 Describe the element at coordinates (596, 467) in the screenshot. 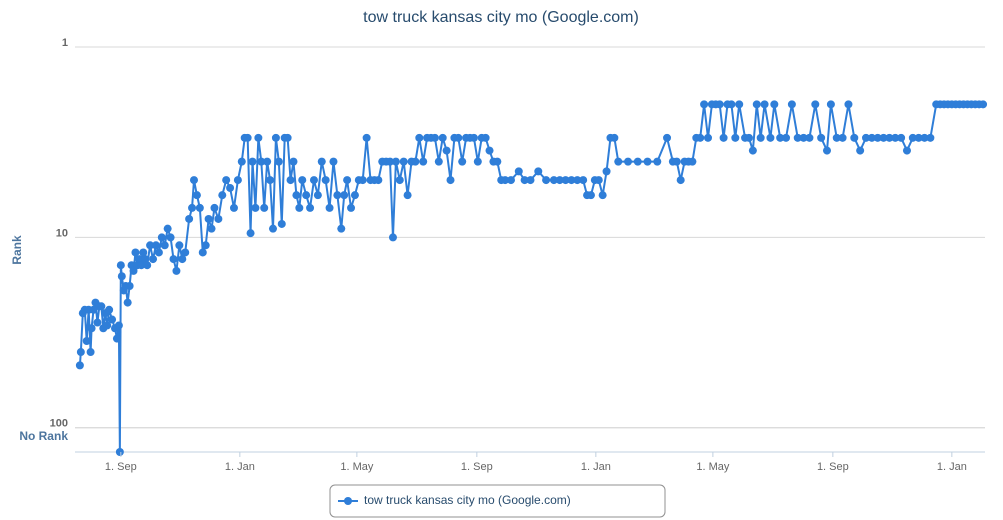

I see `x-tick-label: 1. Jan` at that location.